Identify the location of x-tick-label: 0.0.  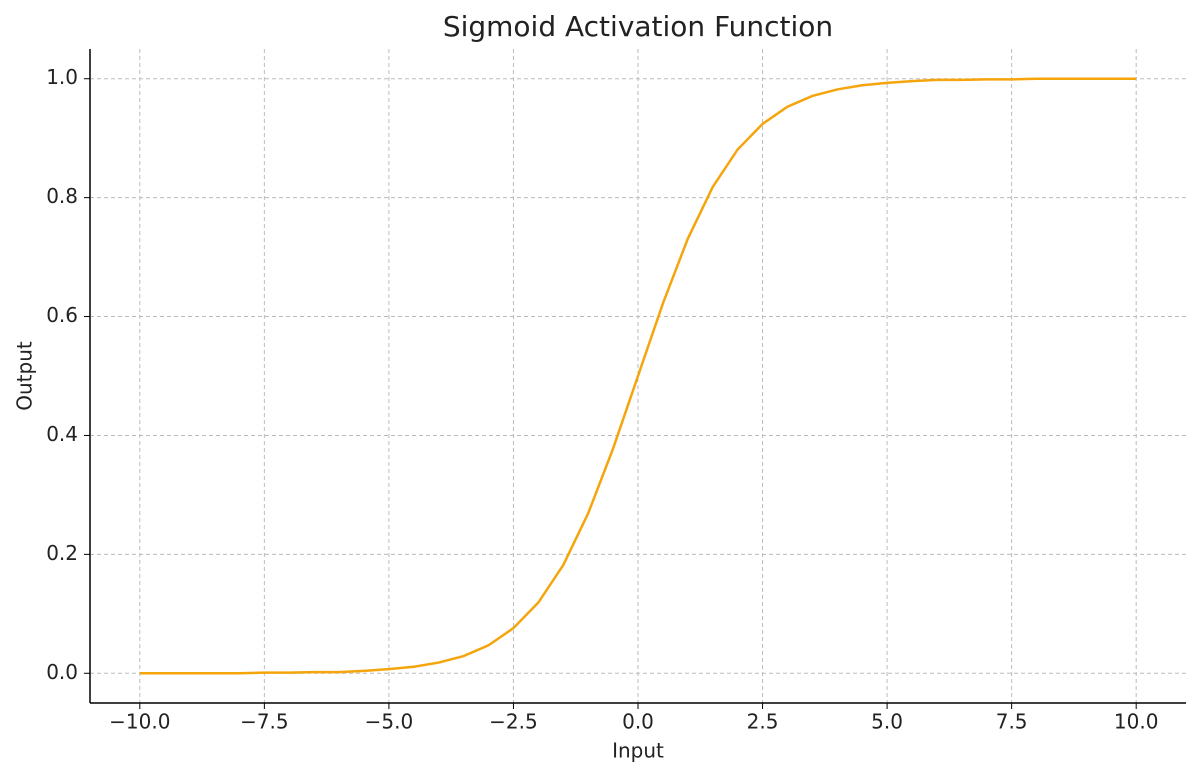
(638, 722).